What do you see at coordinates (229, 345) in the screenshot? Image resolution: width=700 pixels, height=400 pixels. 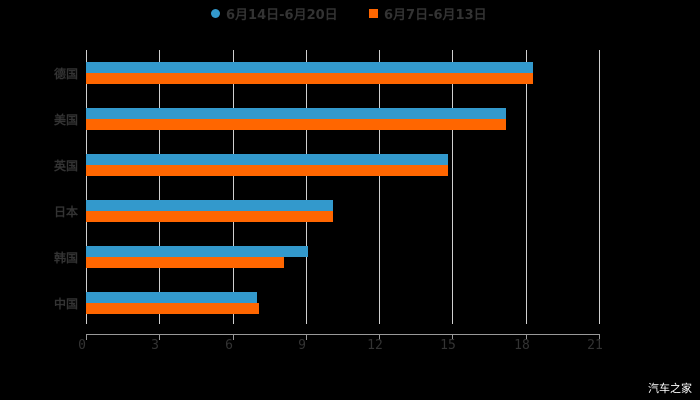 I see `x-tick-label: 6` at bounding box center [229, 345].